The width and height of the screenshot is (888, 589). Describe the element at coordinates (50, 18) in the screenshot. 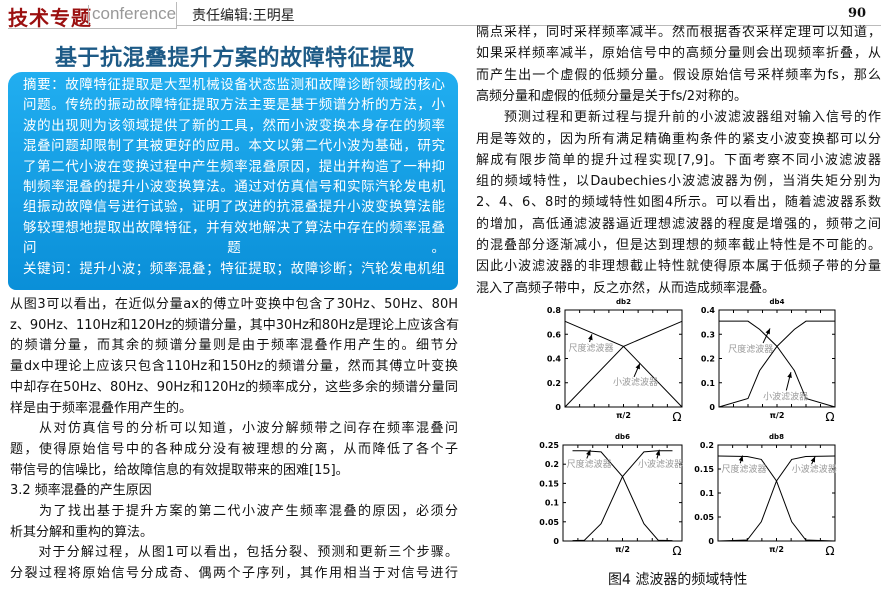

I see `column-tag: 技术专题` at that location.